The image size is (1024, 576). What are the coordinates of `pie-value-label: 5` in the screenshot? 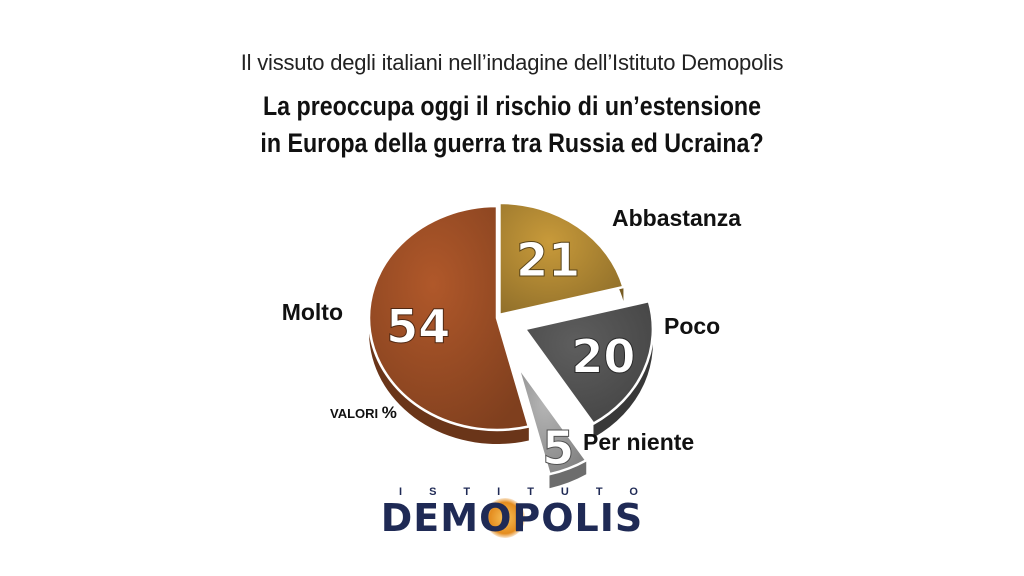 It's located at (558, 448).